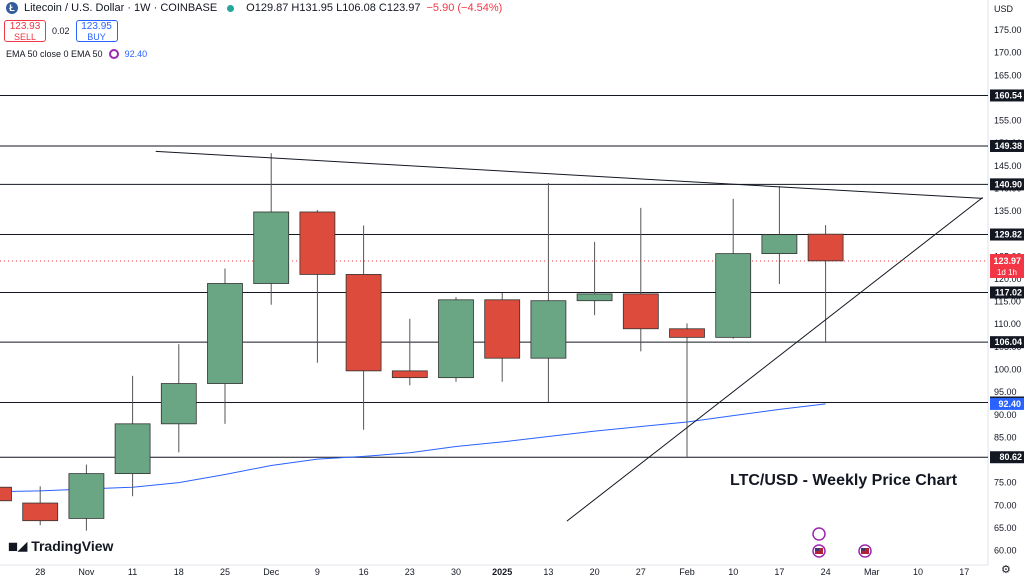 The image size is (1024, 578). What do you see at coordinates (96, 31) in the screenshot?
I see `buy-button: 123.95 BUY` at bounding box center [96, 31].